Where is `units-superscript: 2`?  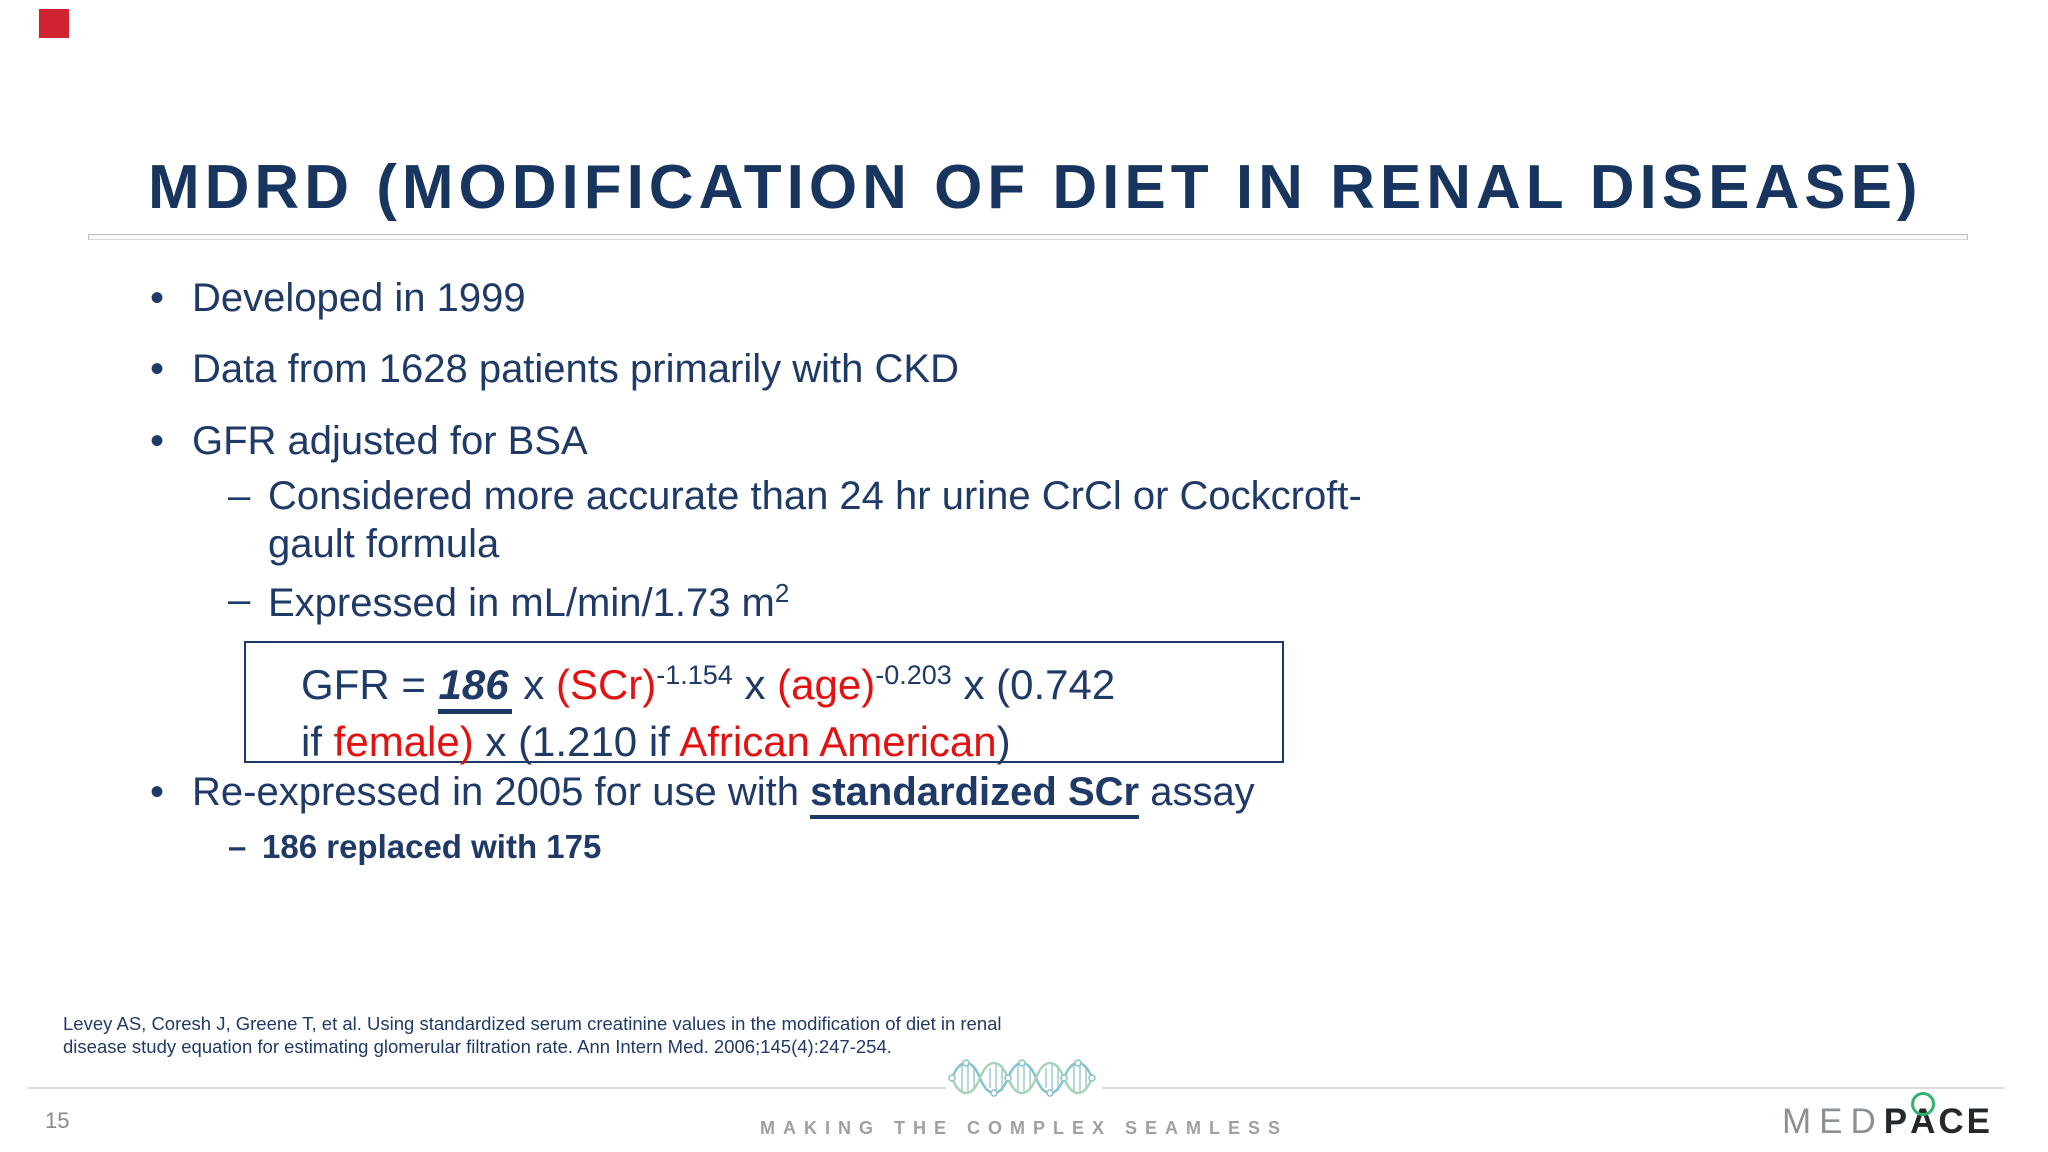 units-superscript: 2 is located at coordinates (782, 593).